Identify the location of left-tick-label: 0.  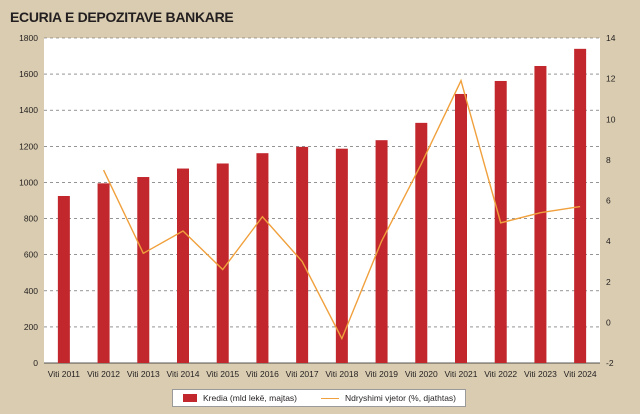
(35, 363).